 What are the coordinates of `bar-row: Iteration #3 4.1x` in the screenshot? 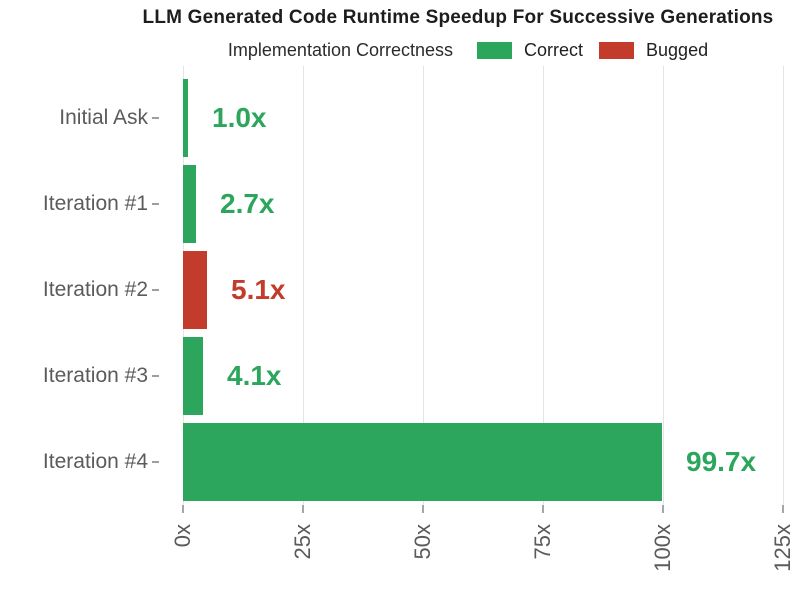 It's located at (400, 376).